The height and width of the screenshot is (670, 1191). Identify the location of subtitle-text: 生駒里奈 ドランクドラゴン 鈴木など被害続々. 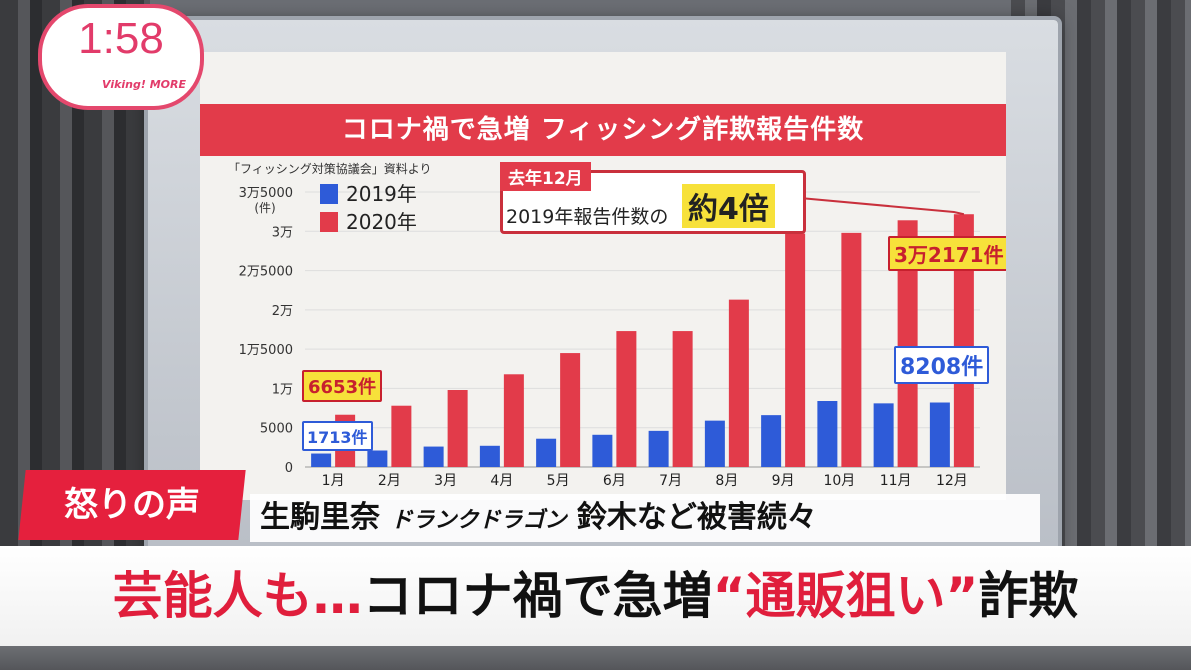
(538, 518).